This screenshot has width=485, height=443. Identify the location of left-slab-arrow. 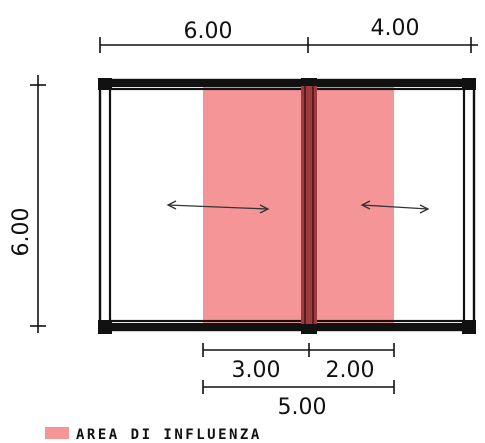
(218, 207).